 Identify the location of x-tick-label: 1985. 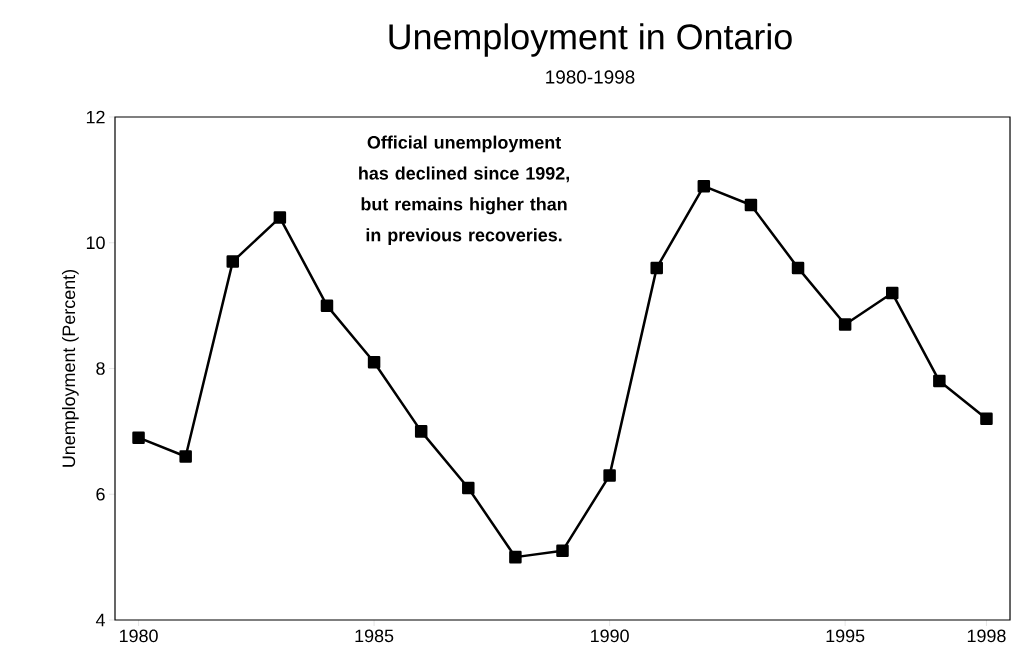
(374, 636).